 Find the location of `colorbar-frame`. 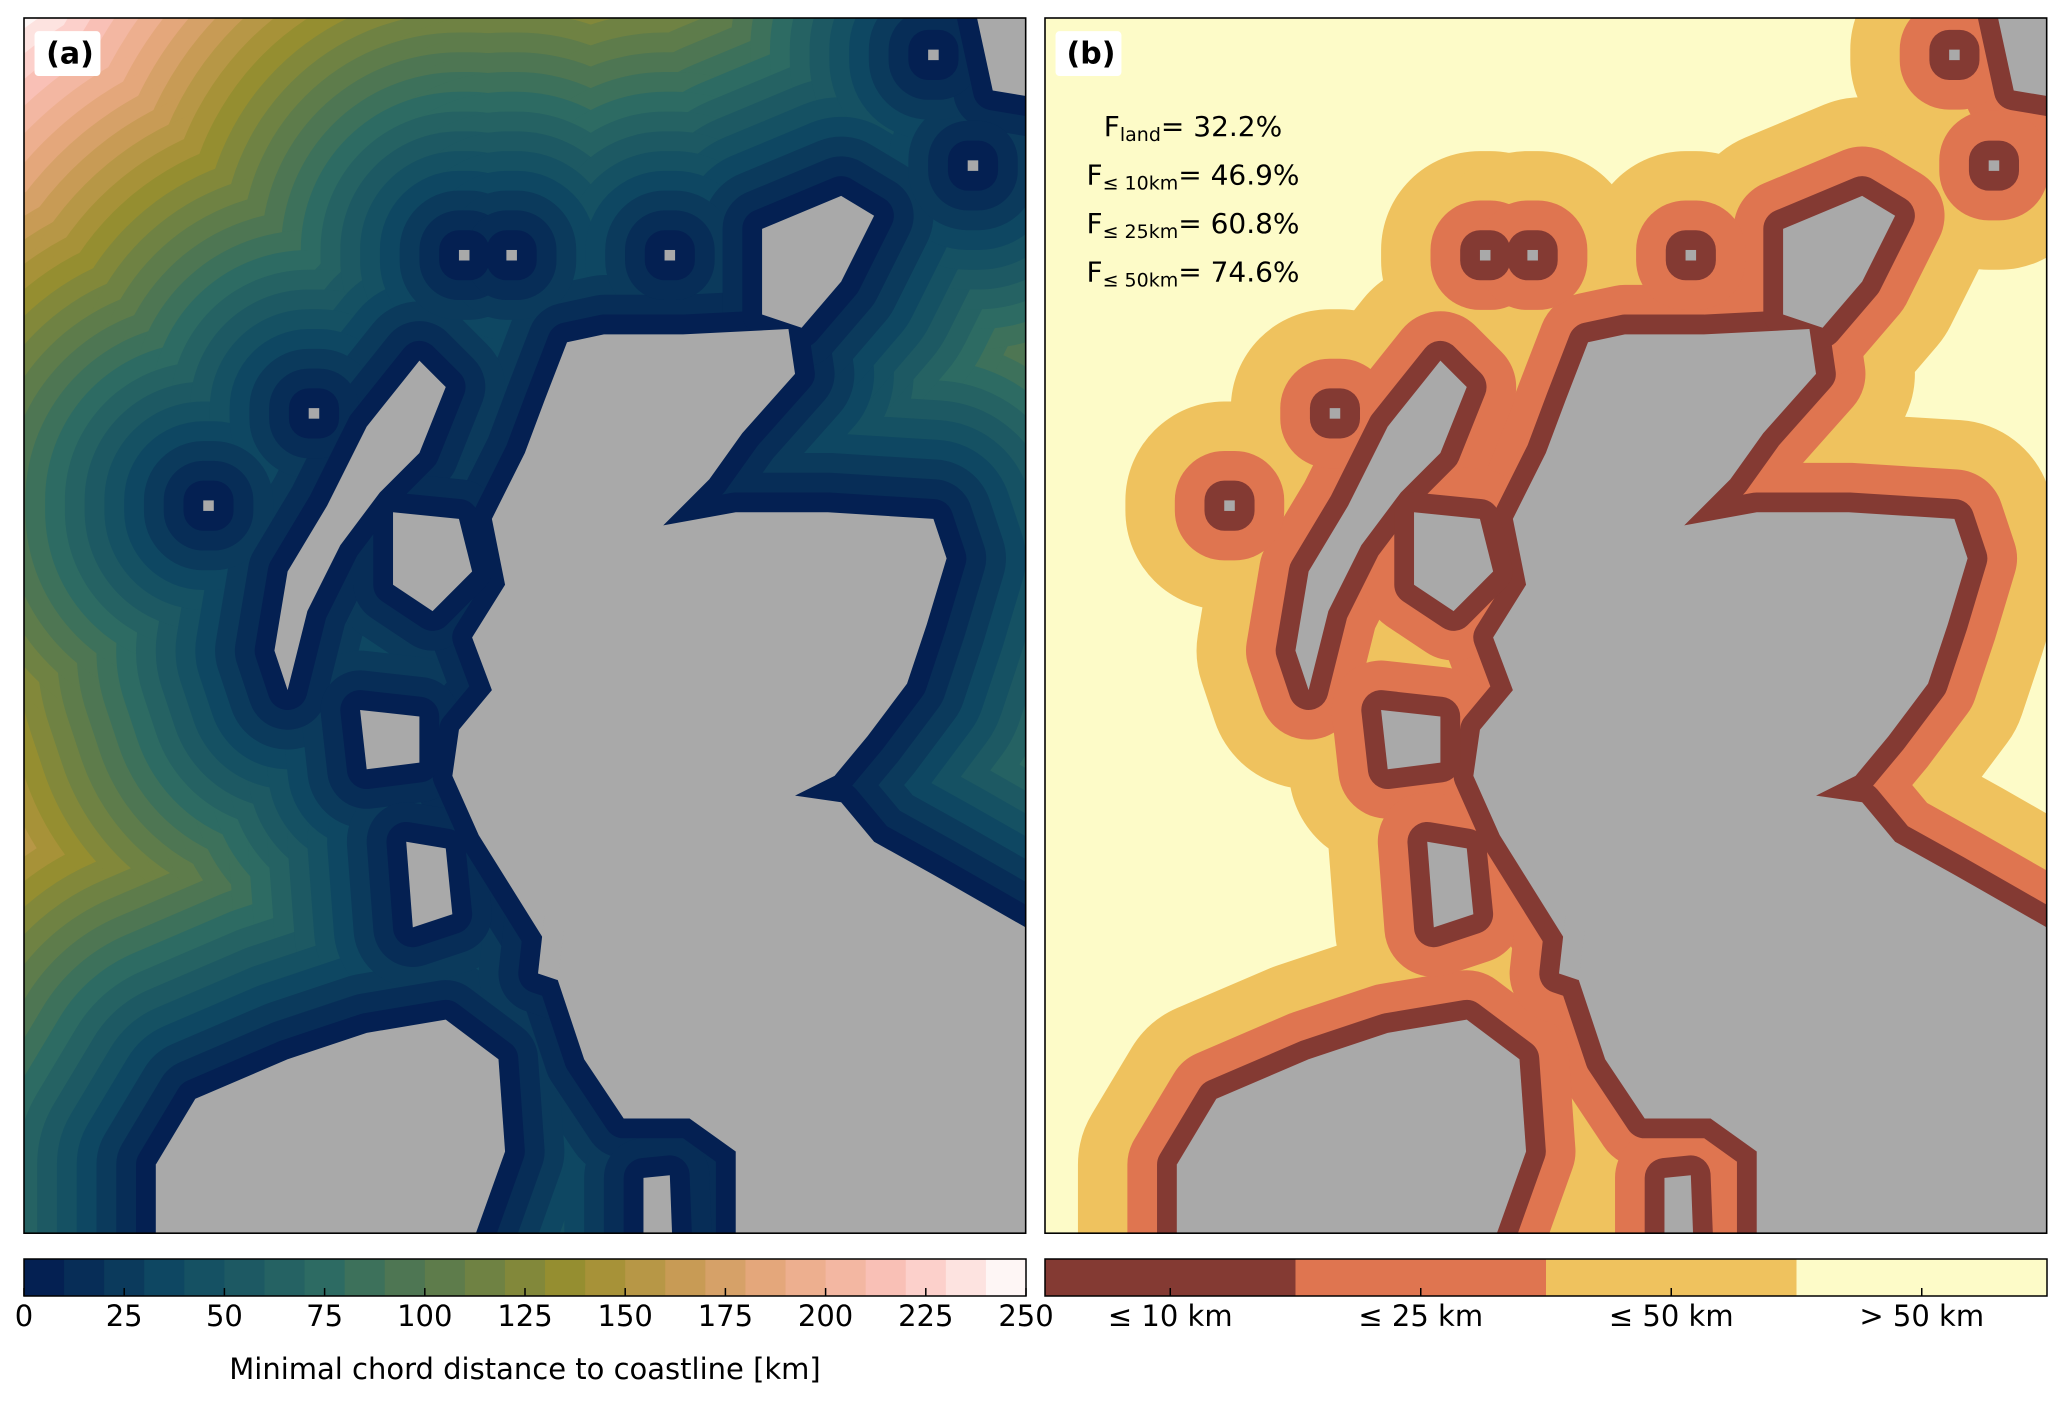

colorbar-frame is located at coordinates (1546, 1277).